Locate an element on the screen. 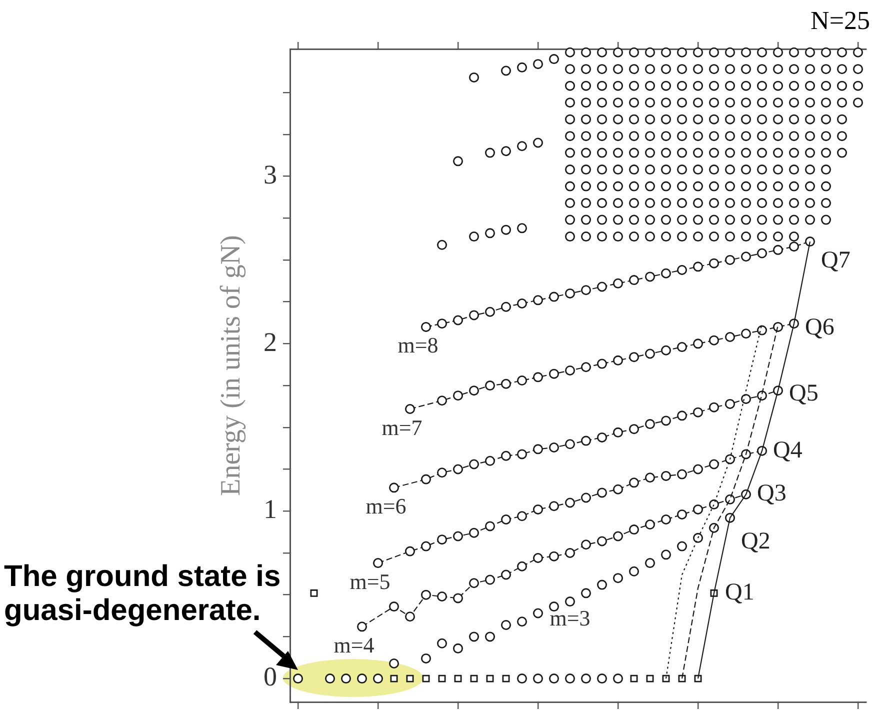  series-label: m=8 is located at coordinates (418, 345).